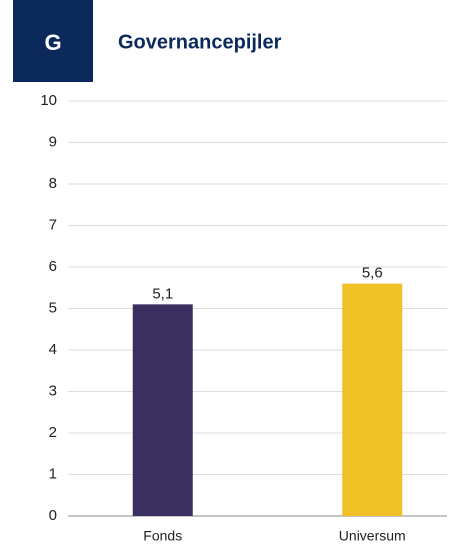 This screenshot has width=457, height=544. What do you see at coordinates (372, 536) in the screenshot?
I see `x-tick-label: Universum` at bounding box center [372, 536].